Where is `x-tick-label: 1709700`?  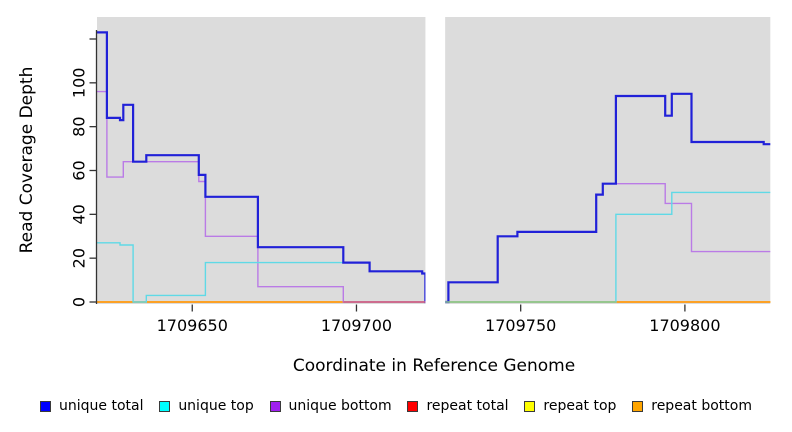 x-tick-label: 1709700 is located at coordinates (356, 325).